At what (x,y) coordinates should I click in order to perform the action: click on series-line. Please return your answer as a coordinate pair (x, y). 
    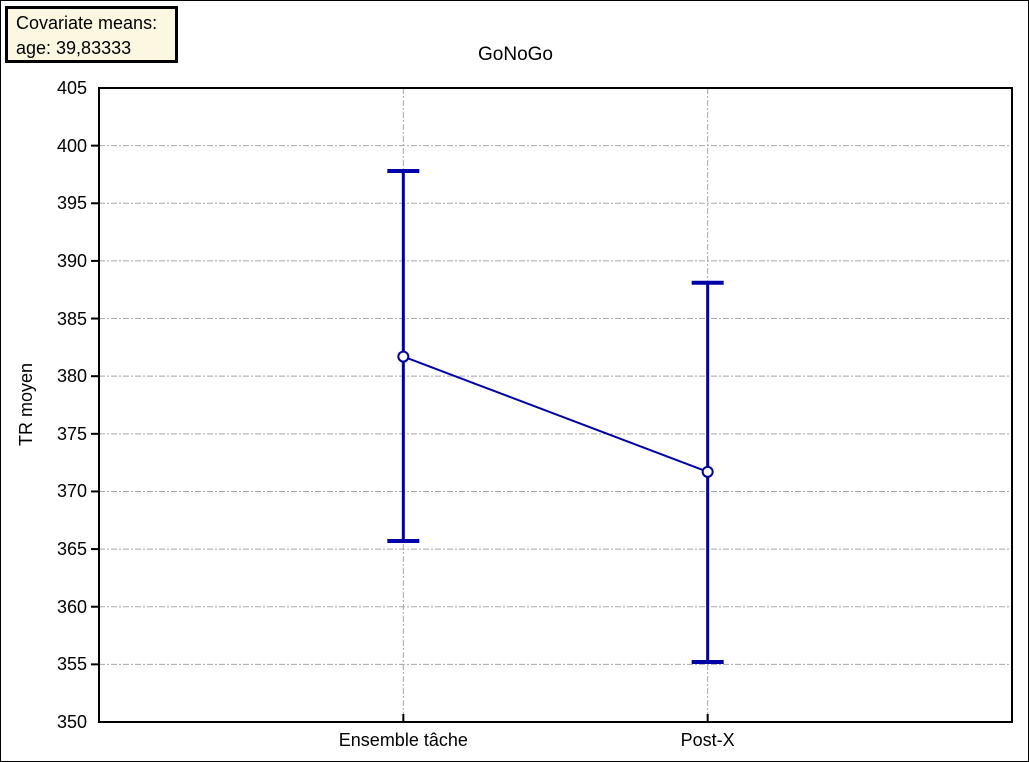
    Looking at the image, I should click on (555, 414).